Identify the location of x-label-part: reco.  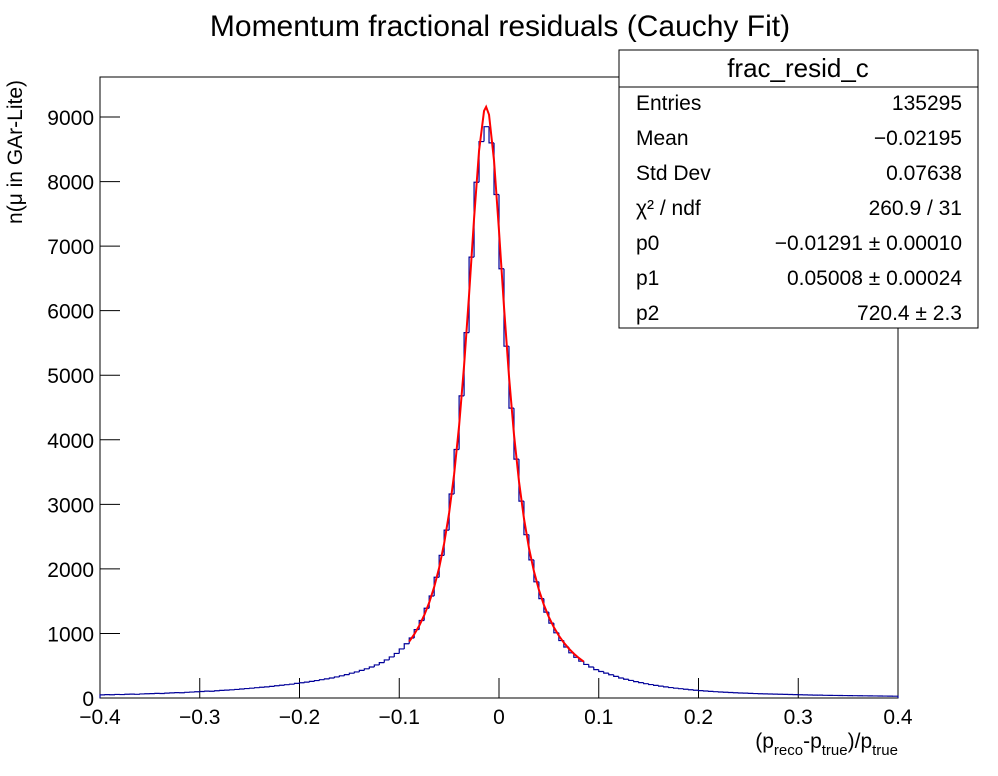
(788, 750).